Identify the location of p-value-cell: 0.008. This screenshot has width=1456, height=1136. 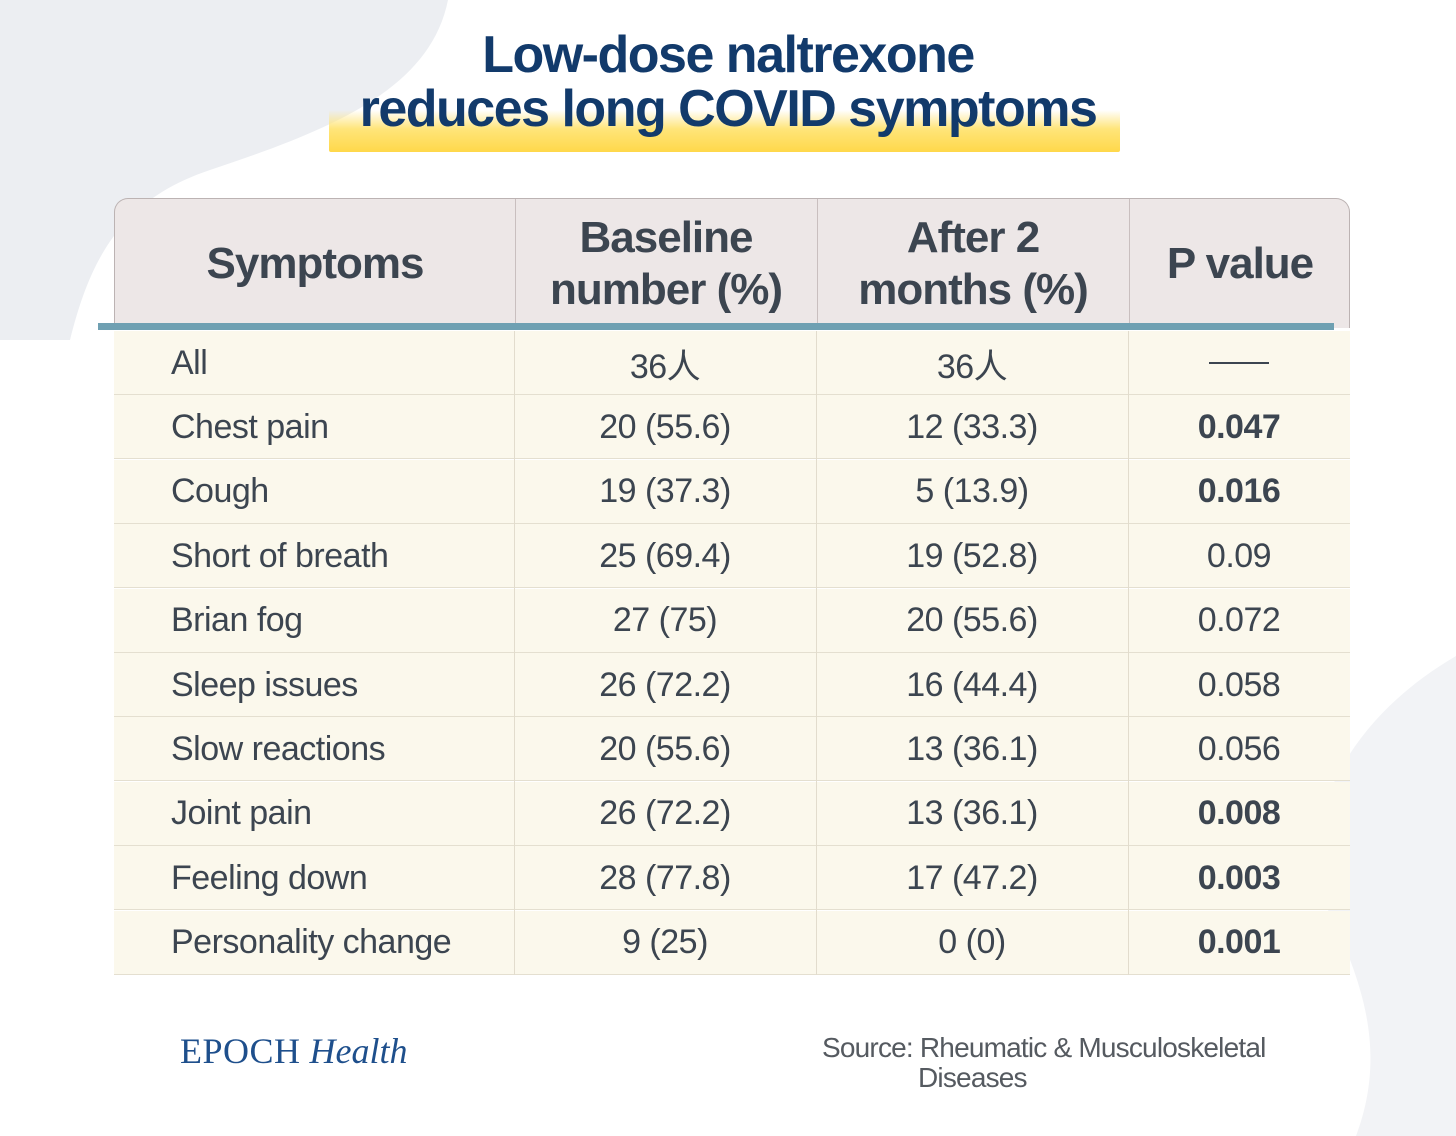
(1239, 813).